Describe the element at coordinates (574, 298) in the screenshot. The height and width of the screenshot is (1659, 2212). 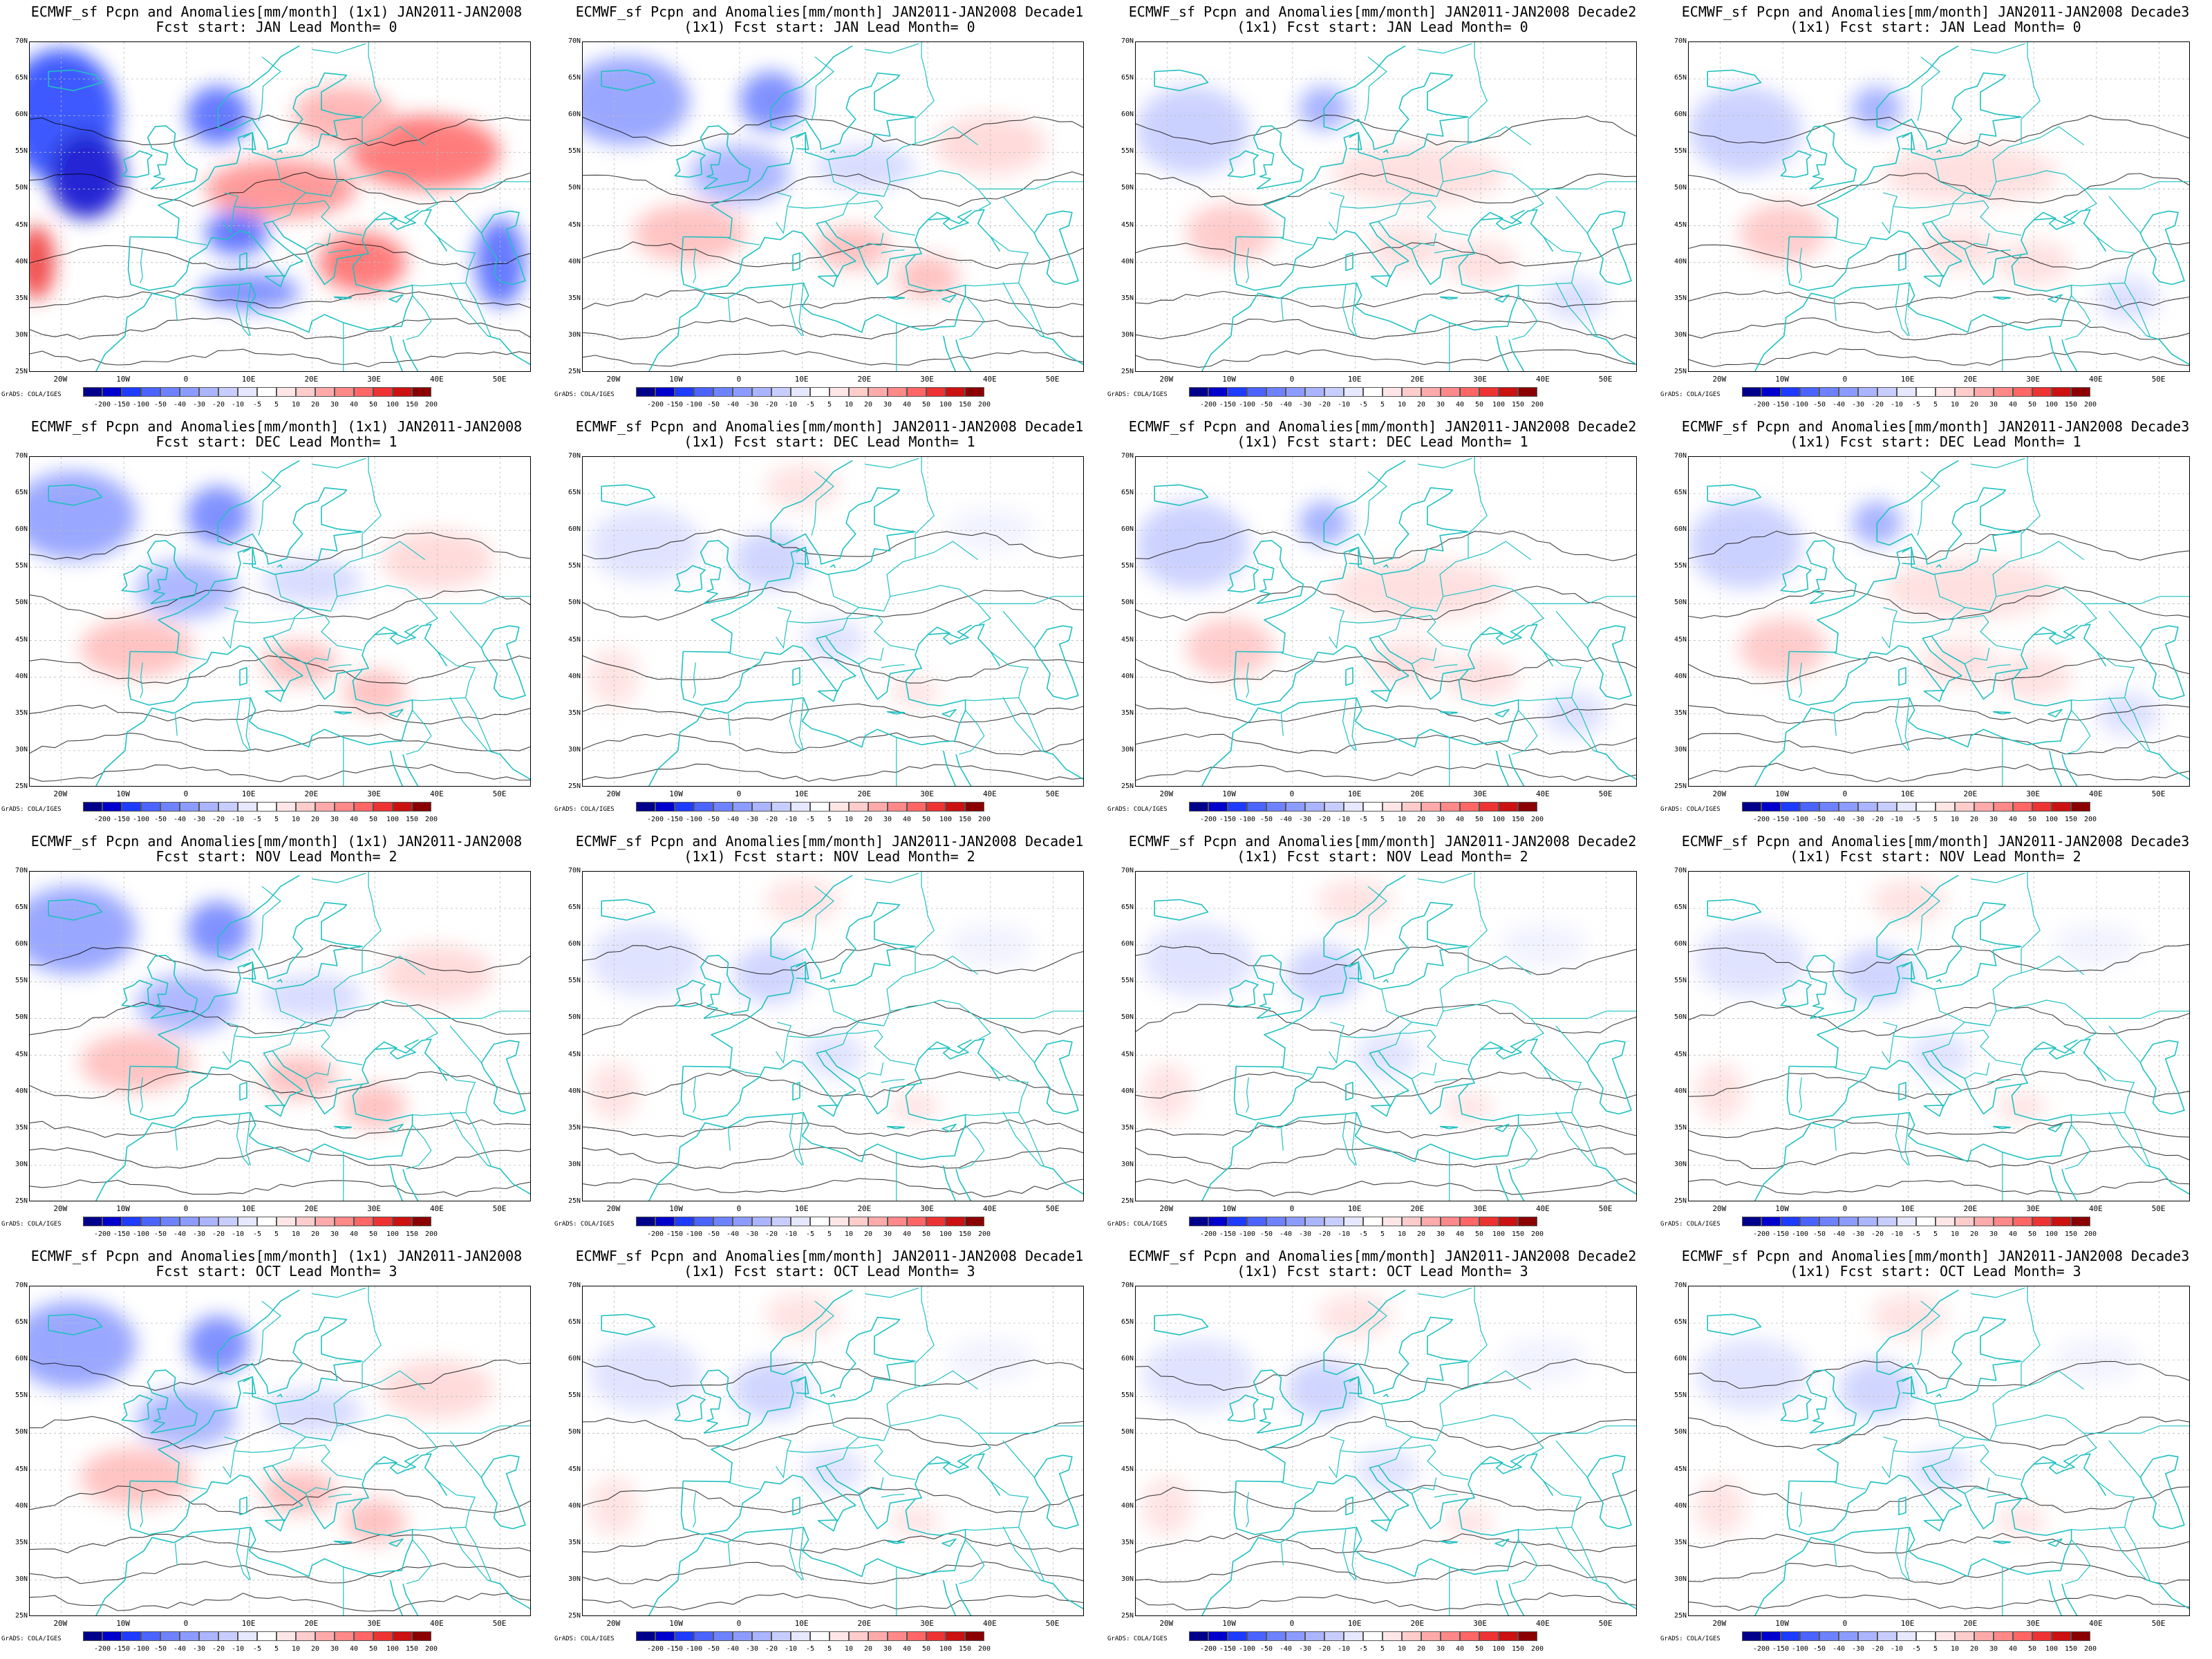
I see `latitude-label: 35N` at that location.